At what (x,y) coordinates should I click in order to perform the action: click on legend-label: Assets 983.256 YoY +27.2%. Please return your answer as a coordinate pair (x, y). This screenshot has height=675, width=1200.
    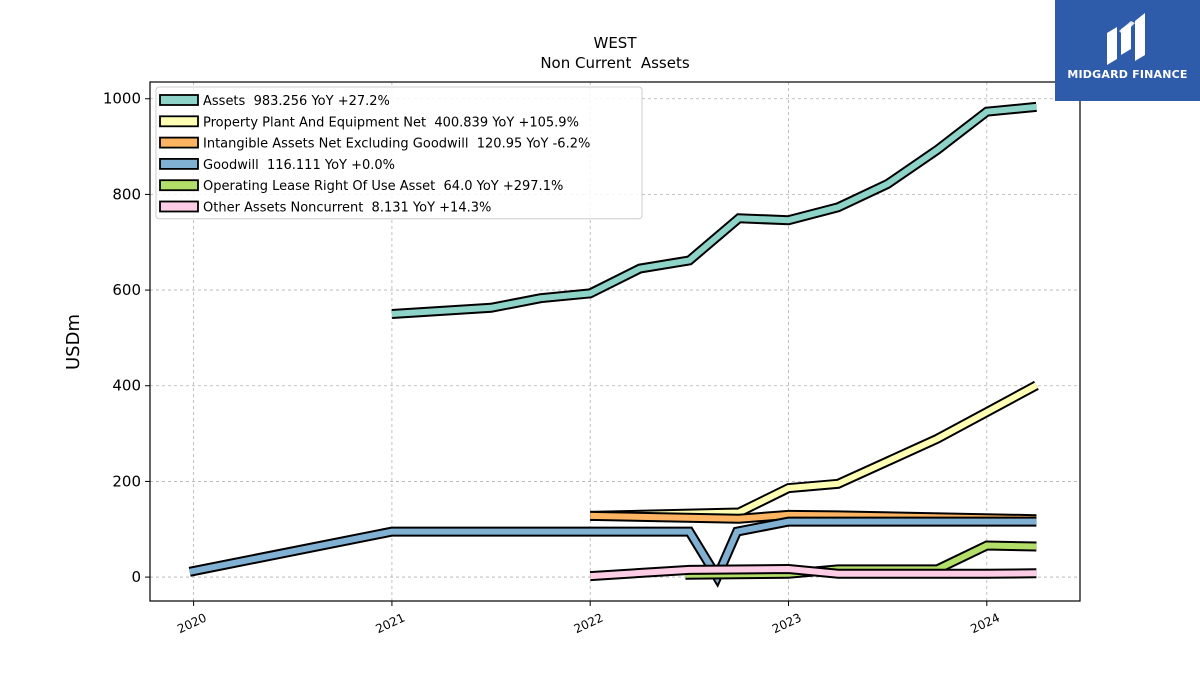
    Looking at the image, I should click on (296, 101).